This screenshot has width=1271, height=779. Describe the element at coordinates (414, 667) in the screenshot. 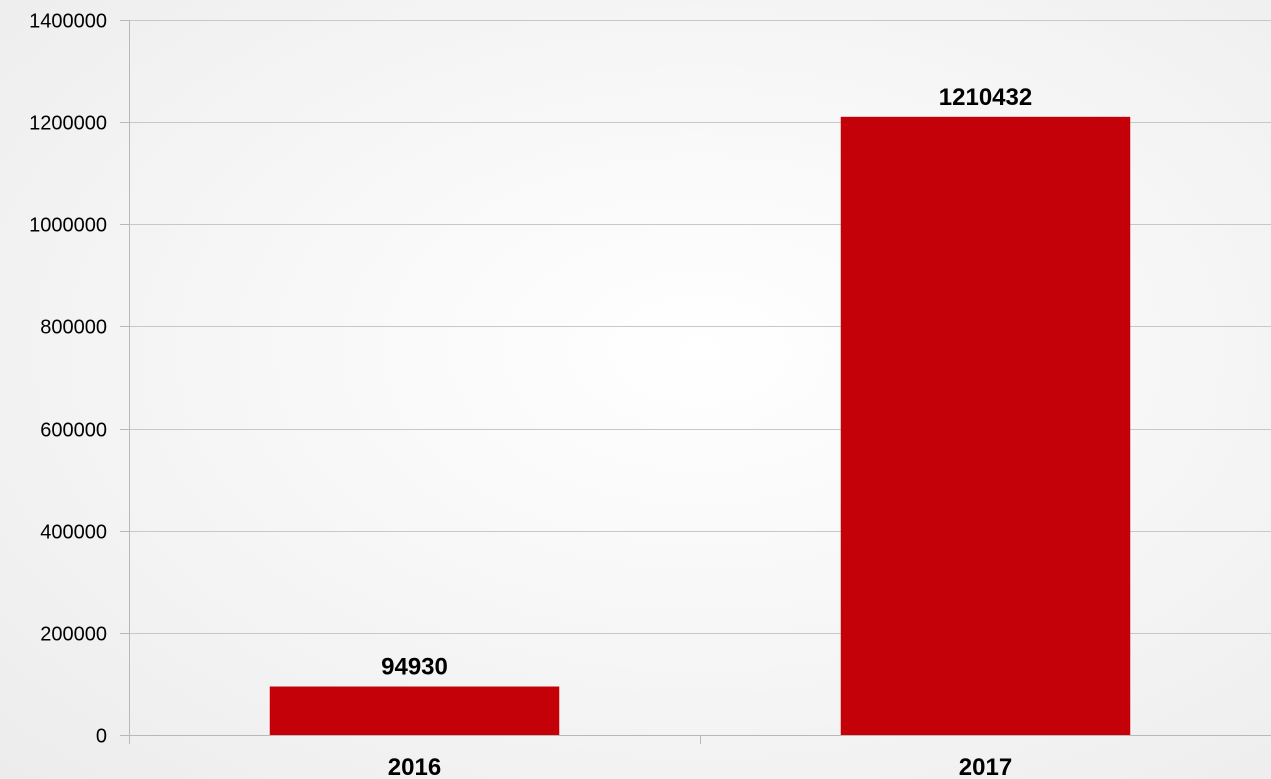

I see `data-label: 94930` at that location.